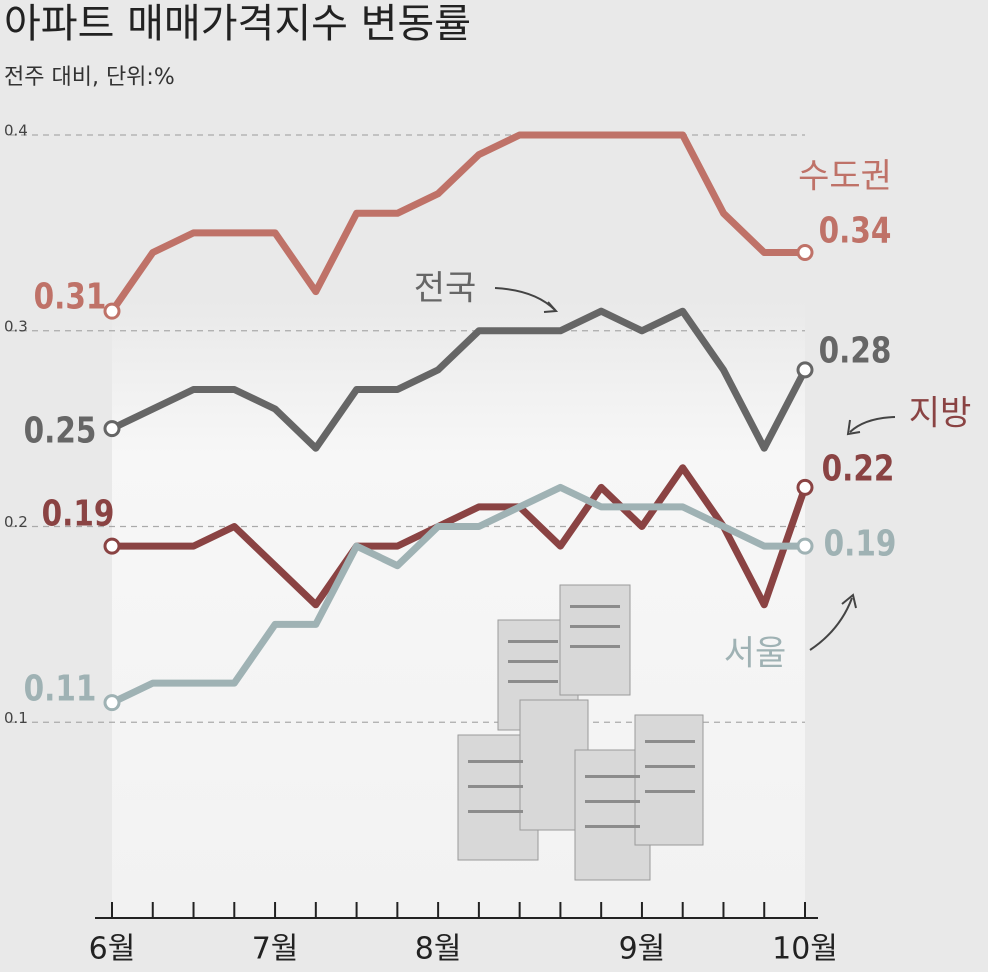 The height and width of the screenshot is (972, 988). What do you see at coordinates (70, 295) in the screenshot?
I see `value-label: 0.31` at bounding box center [70, 295].